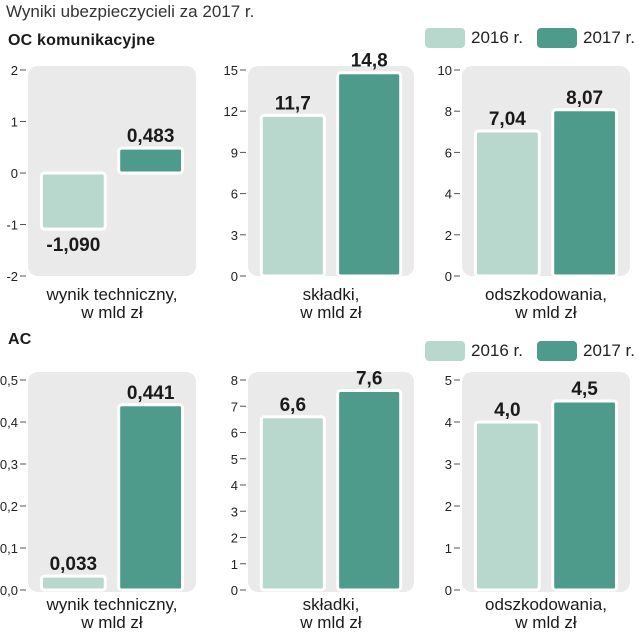  I want to click on bar-value-label: 7,04, so click(507, 119).